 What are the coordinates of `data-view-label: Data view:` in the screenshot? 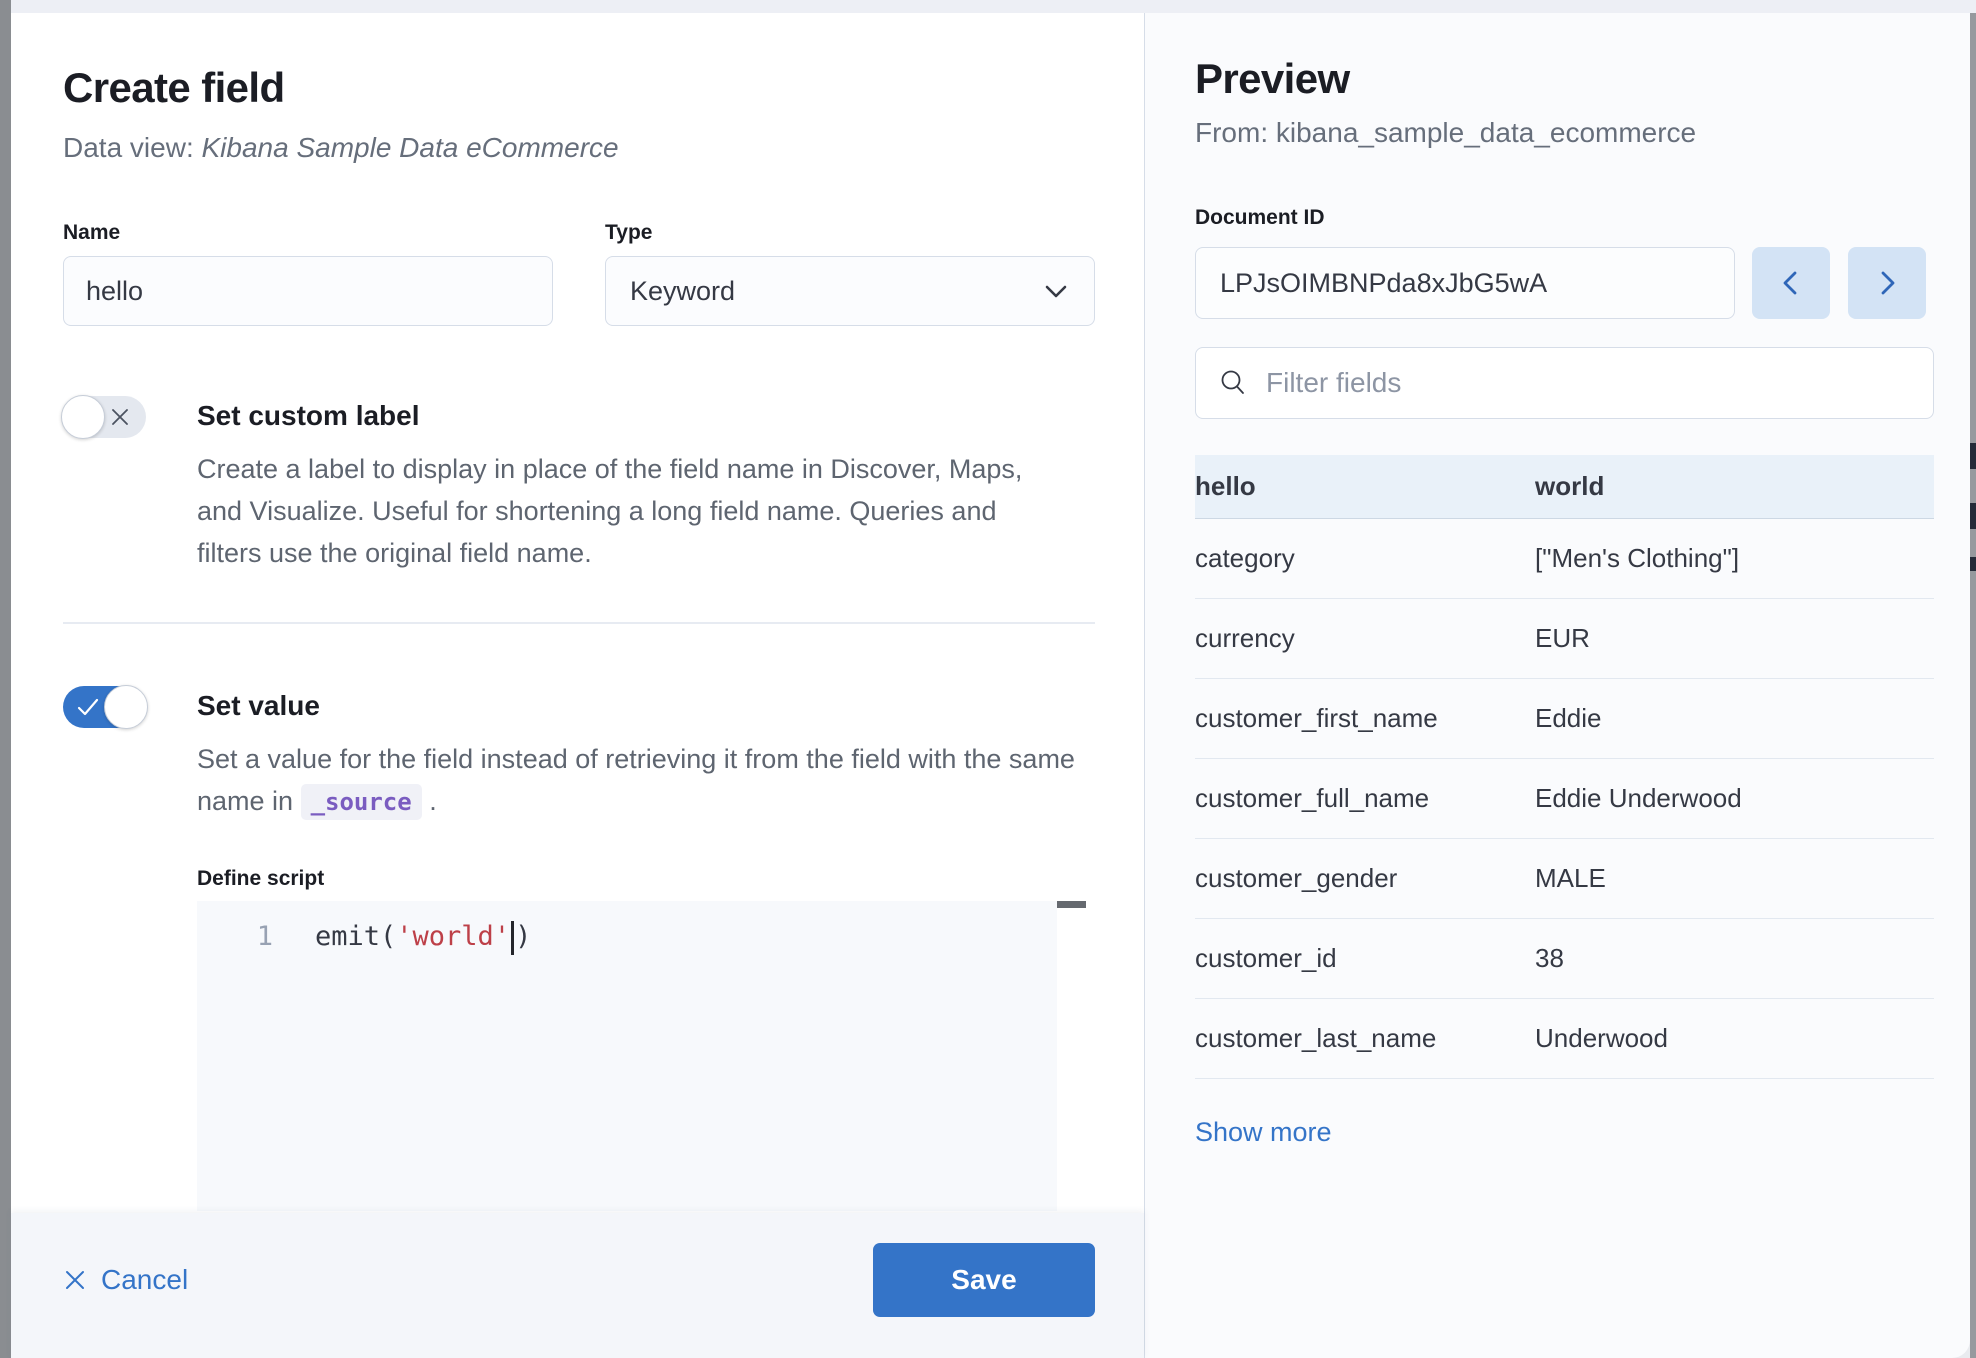 It's located at (132, 147).